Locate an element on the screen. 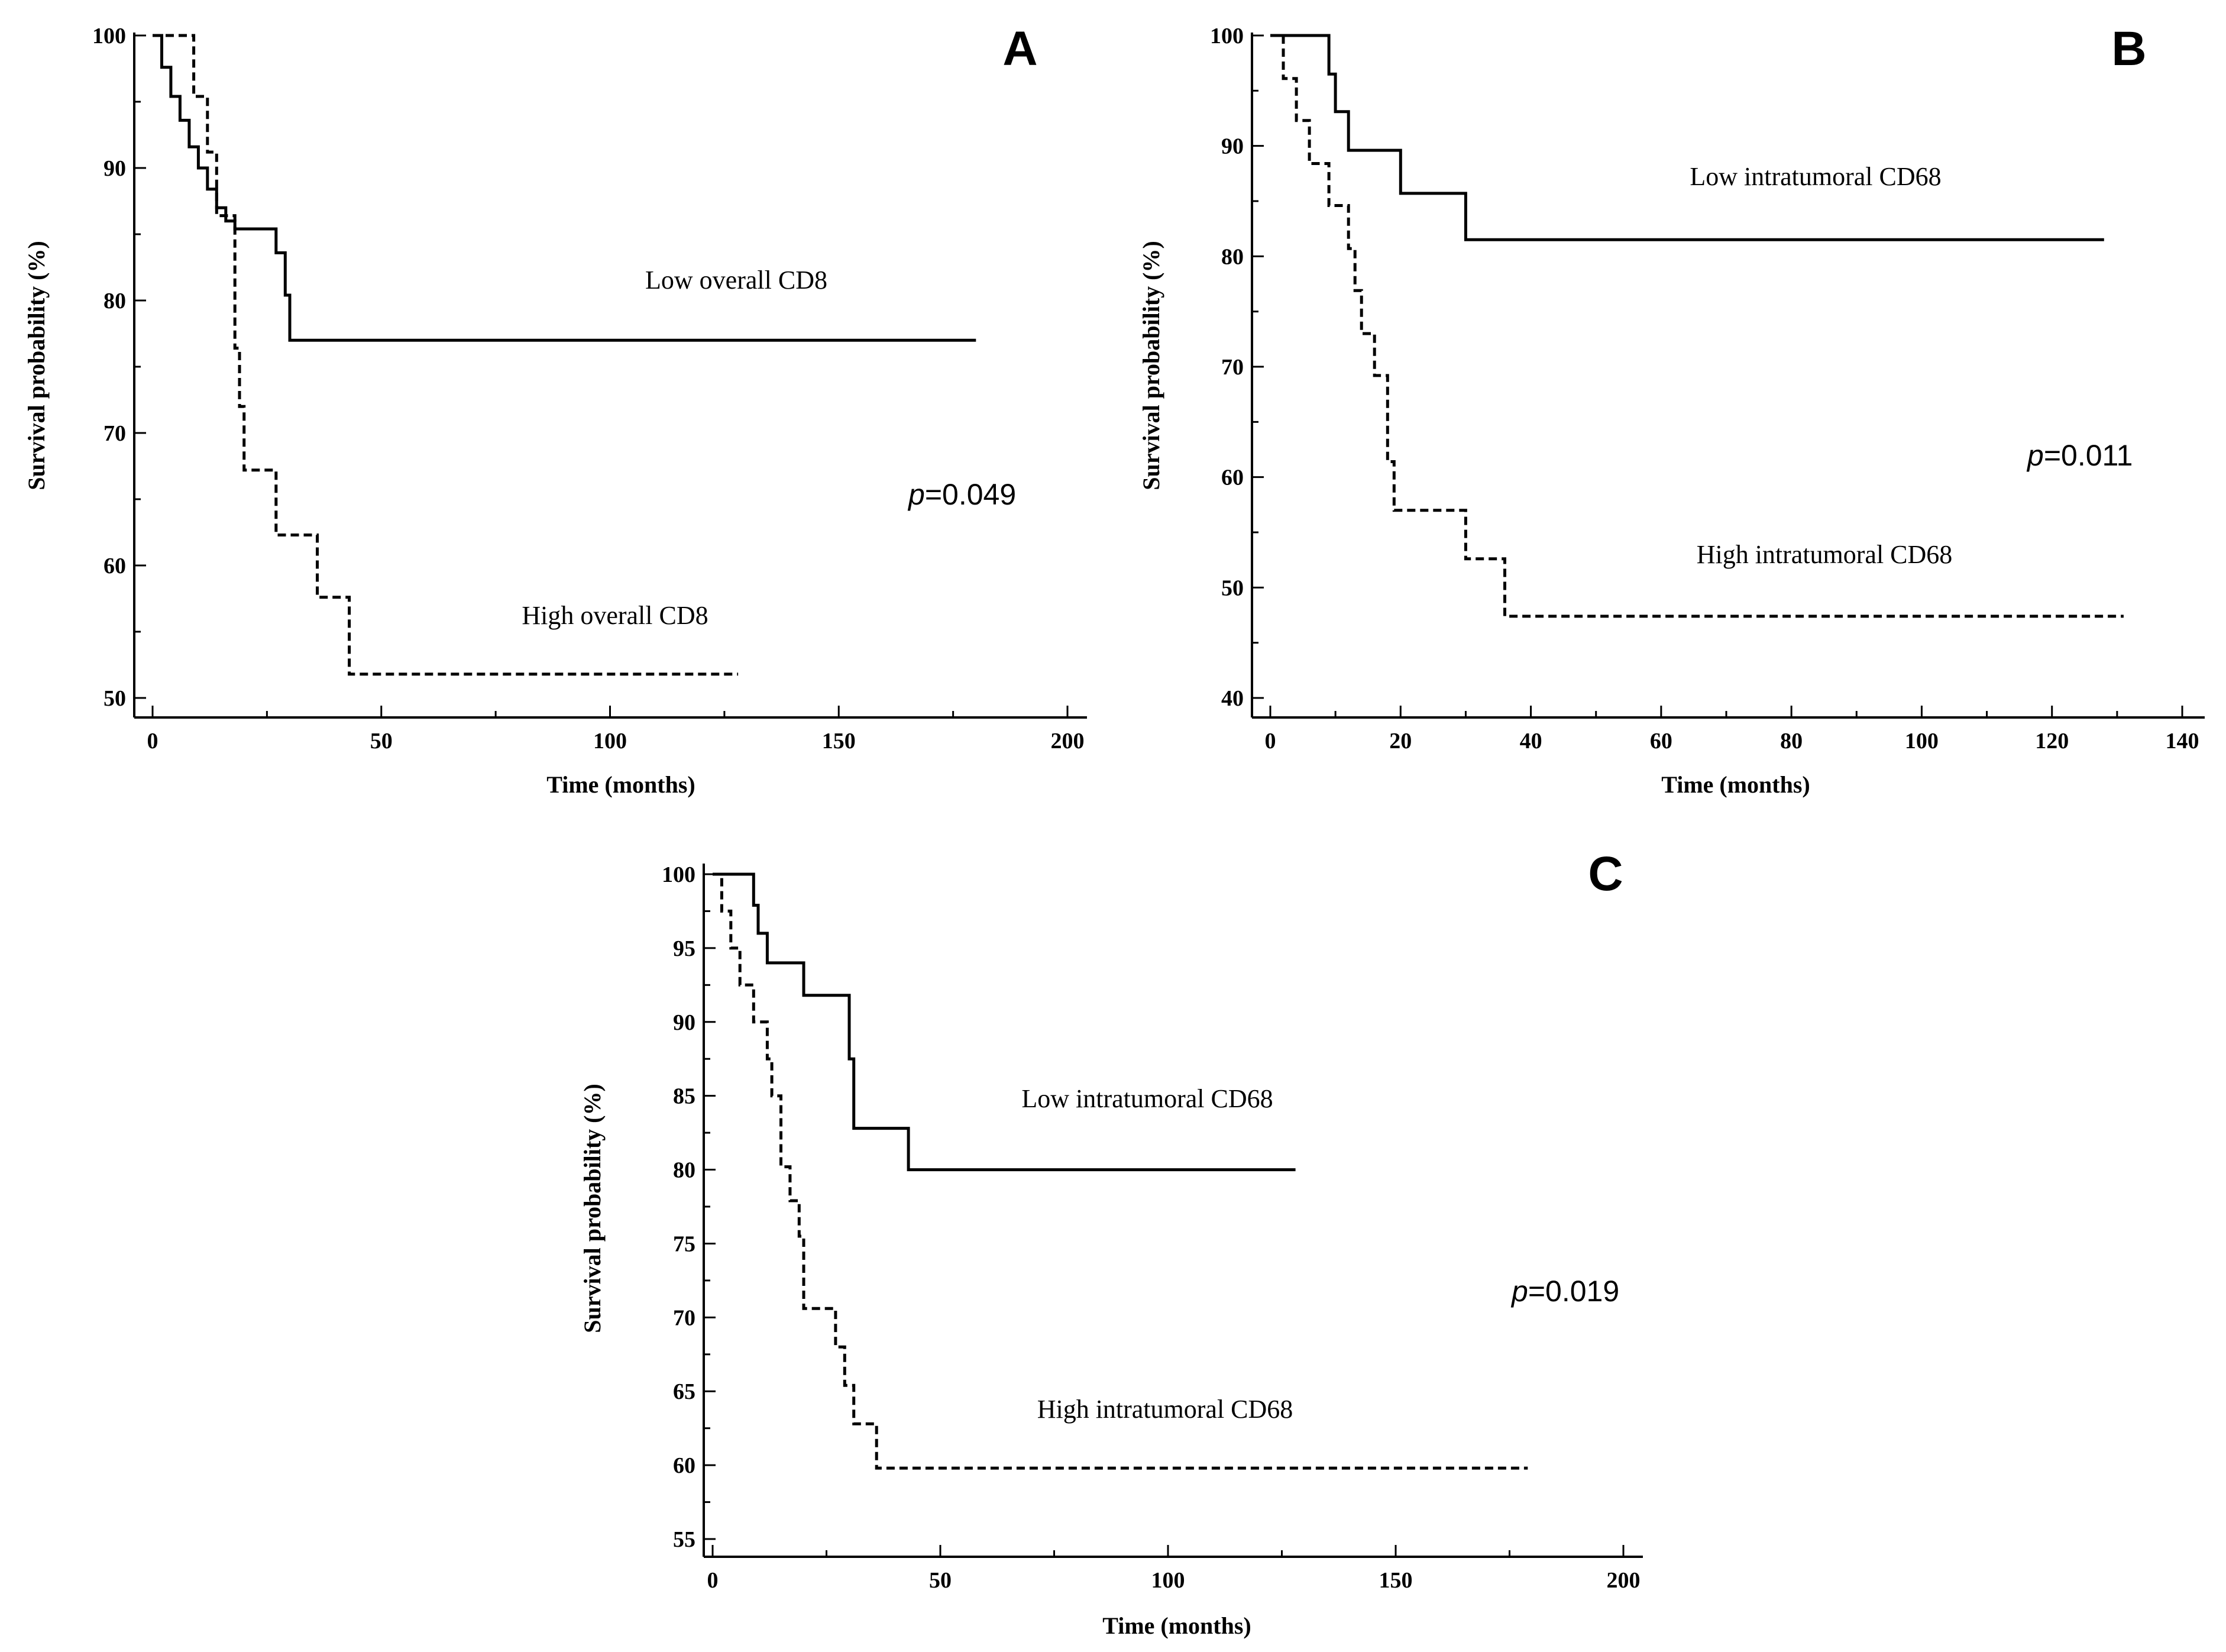  panel-b-pvalue-value: =0.011 is located at coordinates (2088, 455).